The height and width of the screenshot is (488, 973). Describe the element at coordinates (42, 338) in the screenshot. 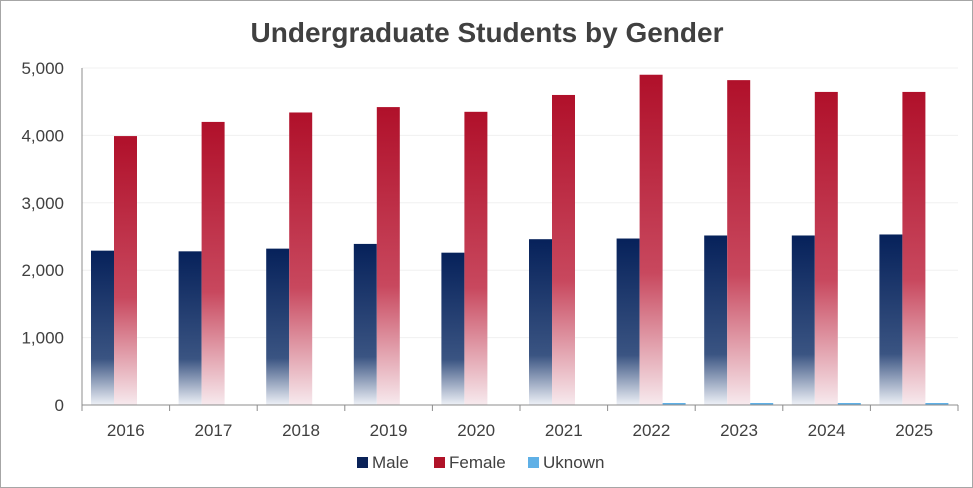

I see `y-tick-label: 1,000` at that location.